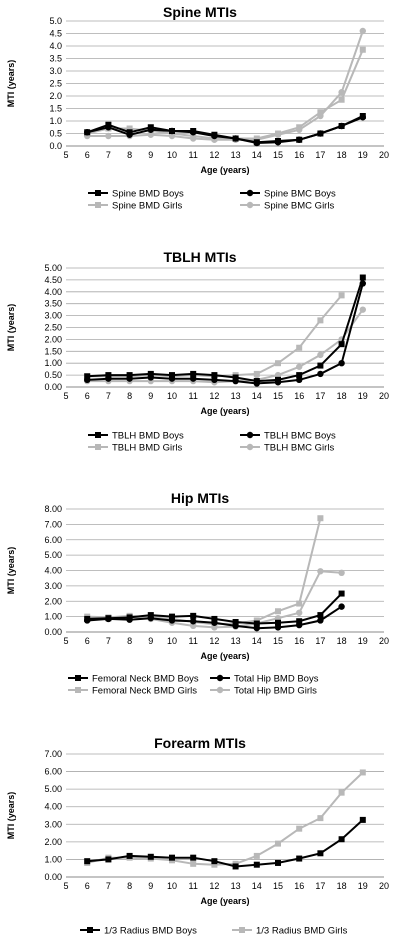 This screenshot has height=946, width=400. Describe the element at coordinates (225, 85) in the screenshot. I see `series-line-spine-bmc-girls` at that location.